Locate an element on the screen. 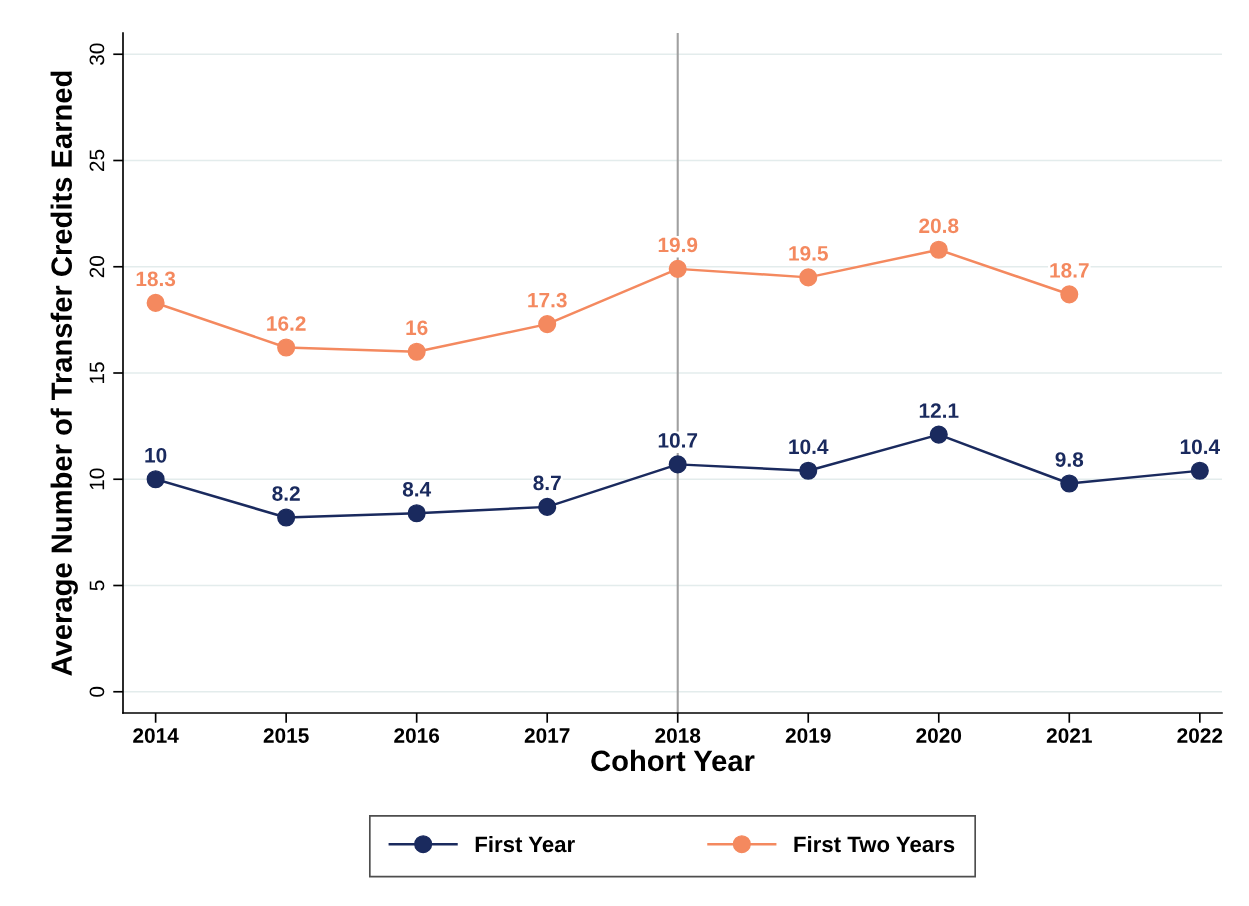 The image size is (1249, 906). y-tick-label: 15 is located at coordinates (97, 372).